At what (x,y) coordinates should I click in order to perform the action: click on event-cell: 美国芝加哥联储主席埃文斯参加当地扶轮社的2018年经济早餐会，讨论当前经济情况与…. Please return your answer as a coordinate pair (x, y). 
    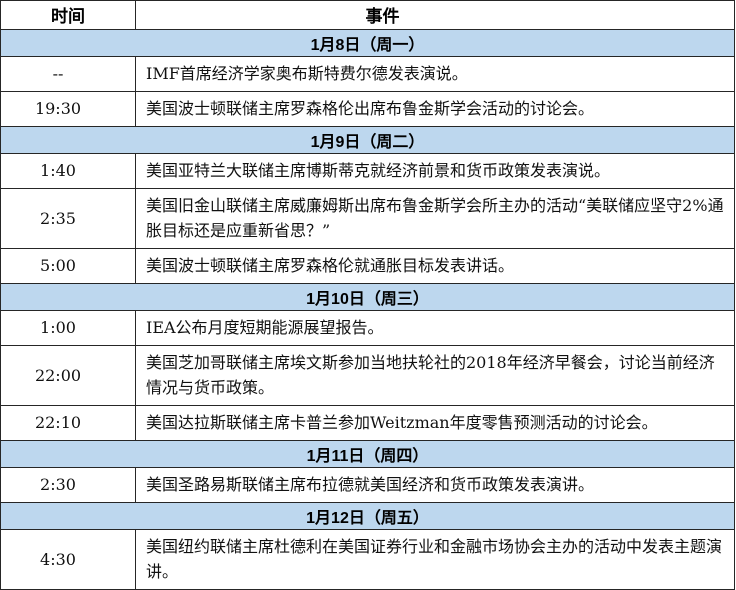
    Looking at the image, I should click on (435, 375).